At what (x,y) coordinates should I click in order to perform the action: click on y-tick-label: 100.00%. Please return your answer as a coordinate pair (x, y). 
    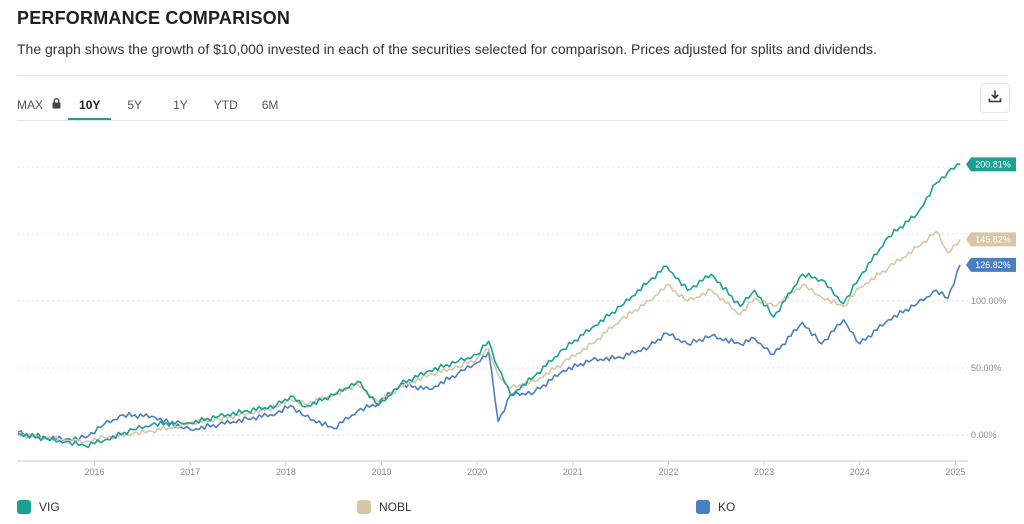
    Looking at the image, I should click on (989, 301).